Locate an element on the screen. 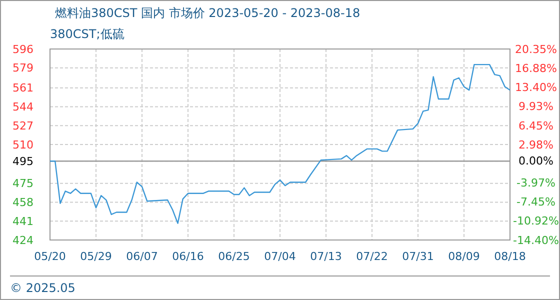 The height and width of the screenshot is (300, 560). y2-tick-label: 13.40% is located at coordinates (536, 87).